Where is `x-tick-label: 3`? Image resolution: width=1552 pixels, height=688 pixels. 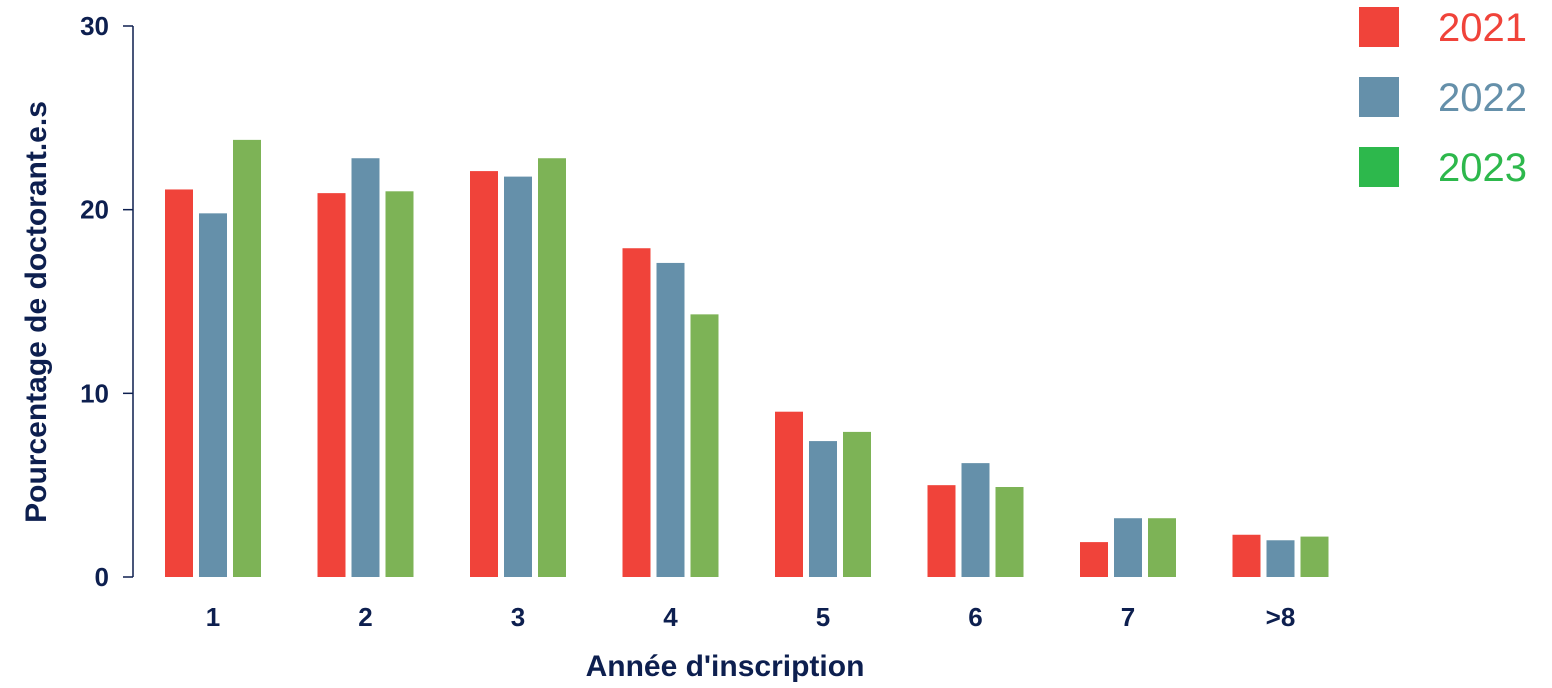 x-tick-label: 3 is located at coordinates (518, 617).